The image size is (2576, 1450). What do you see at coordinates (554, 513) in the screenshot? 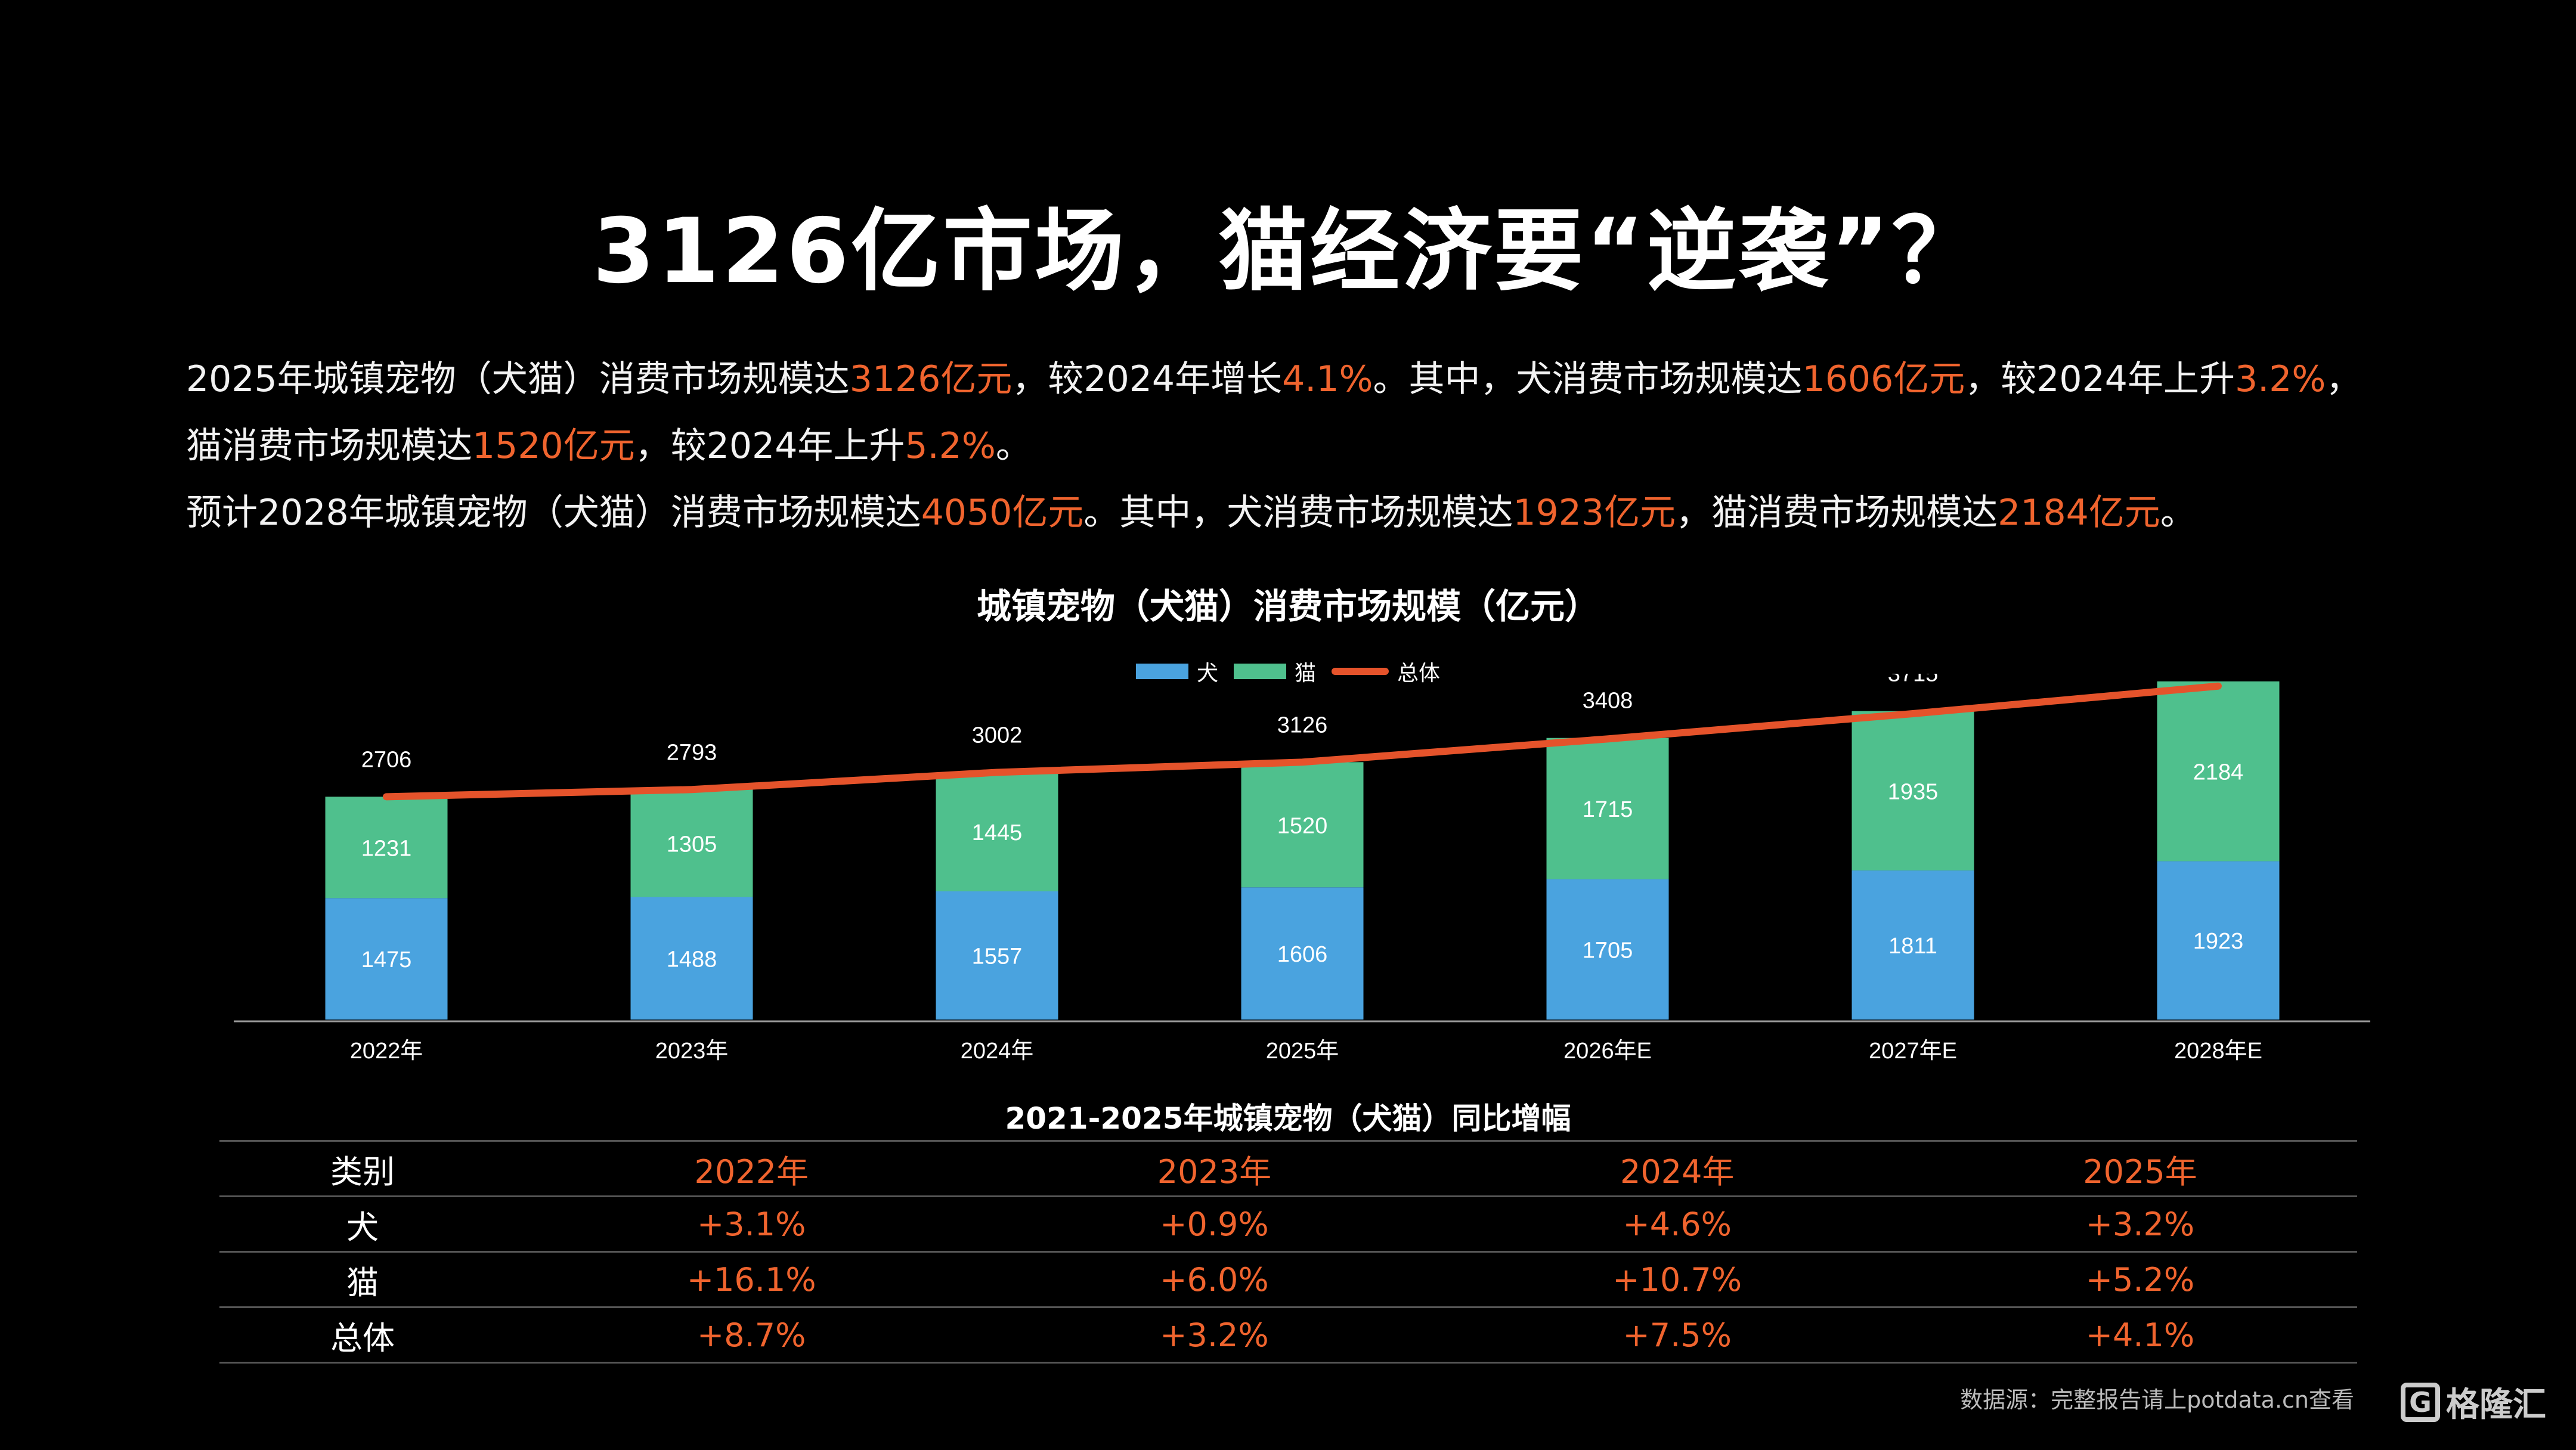
I see `intro-segment: 预计2028年城镇宠物（犬猫）消费市场规模达` at bounding box center [554, 513].